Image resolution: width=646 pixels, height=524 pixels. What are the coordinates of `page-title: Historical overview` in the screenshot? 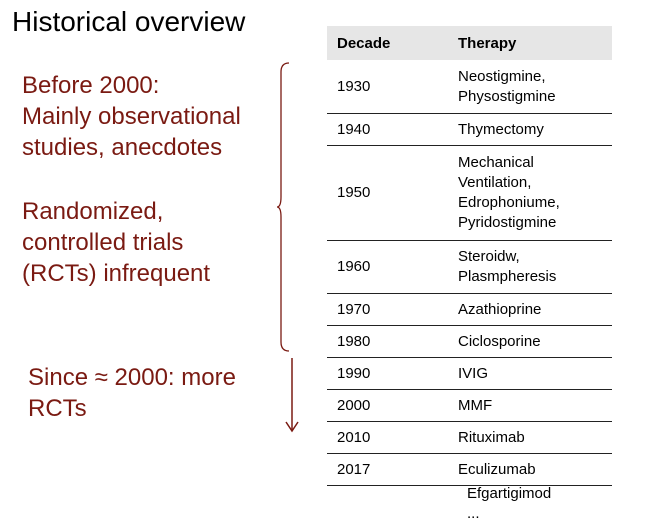 It's located at (129, 21).